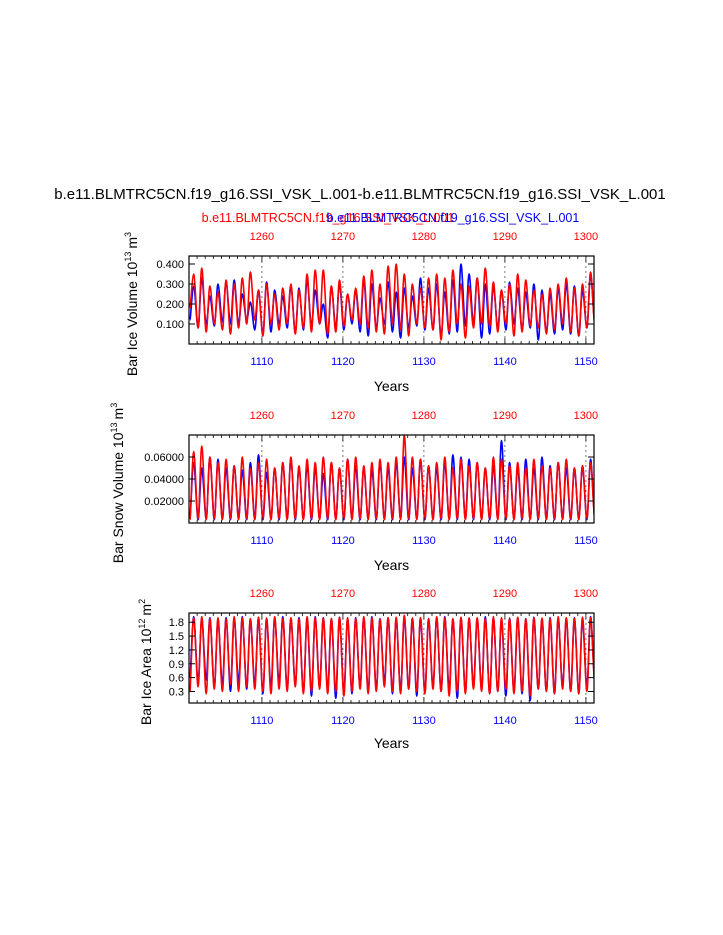 Image resolution: width=723 pixels, height=935 pixels. Describe the element at coordinates (164, 480) in the screenshot. I see `y-tick-label: 0.04000` at that location.